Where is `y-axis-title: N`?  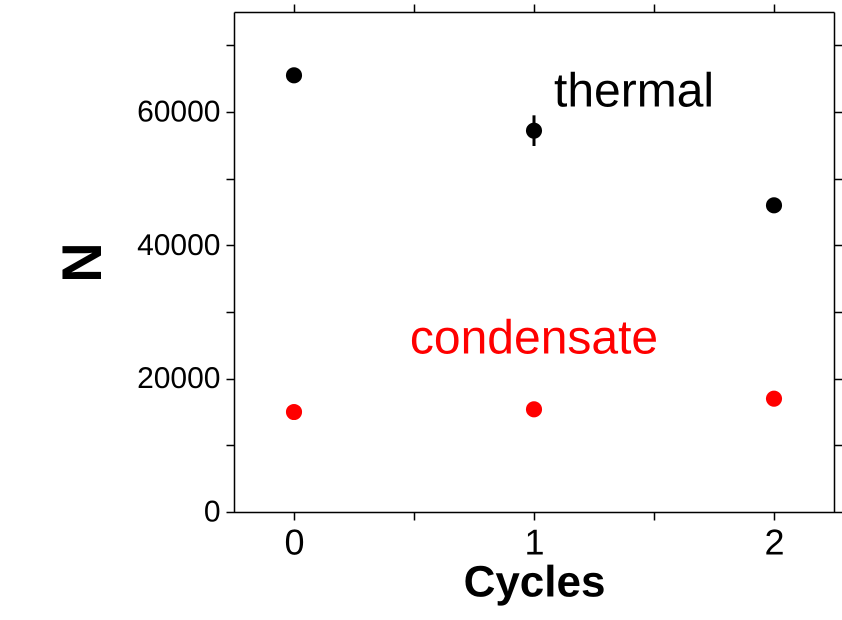 y-axis-title: N is located at coordinates (82, 262).